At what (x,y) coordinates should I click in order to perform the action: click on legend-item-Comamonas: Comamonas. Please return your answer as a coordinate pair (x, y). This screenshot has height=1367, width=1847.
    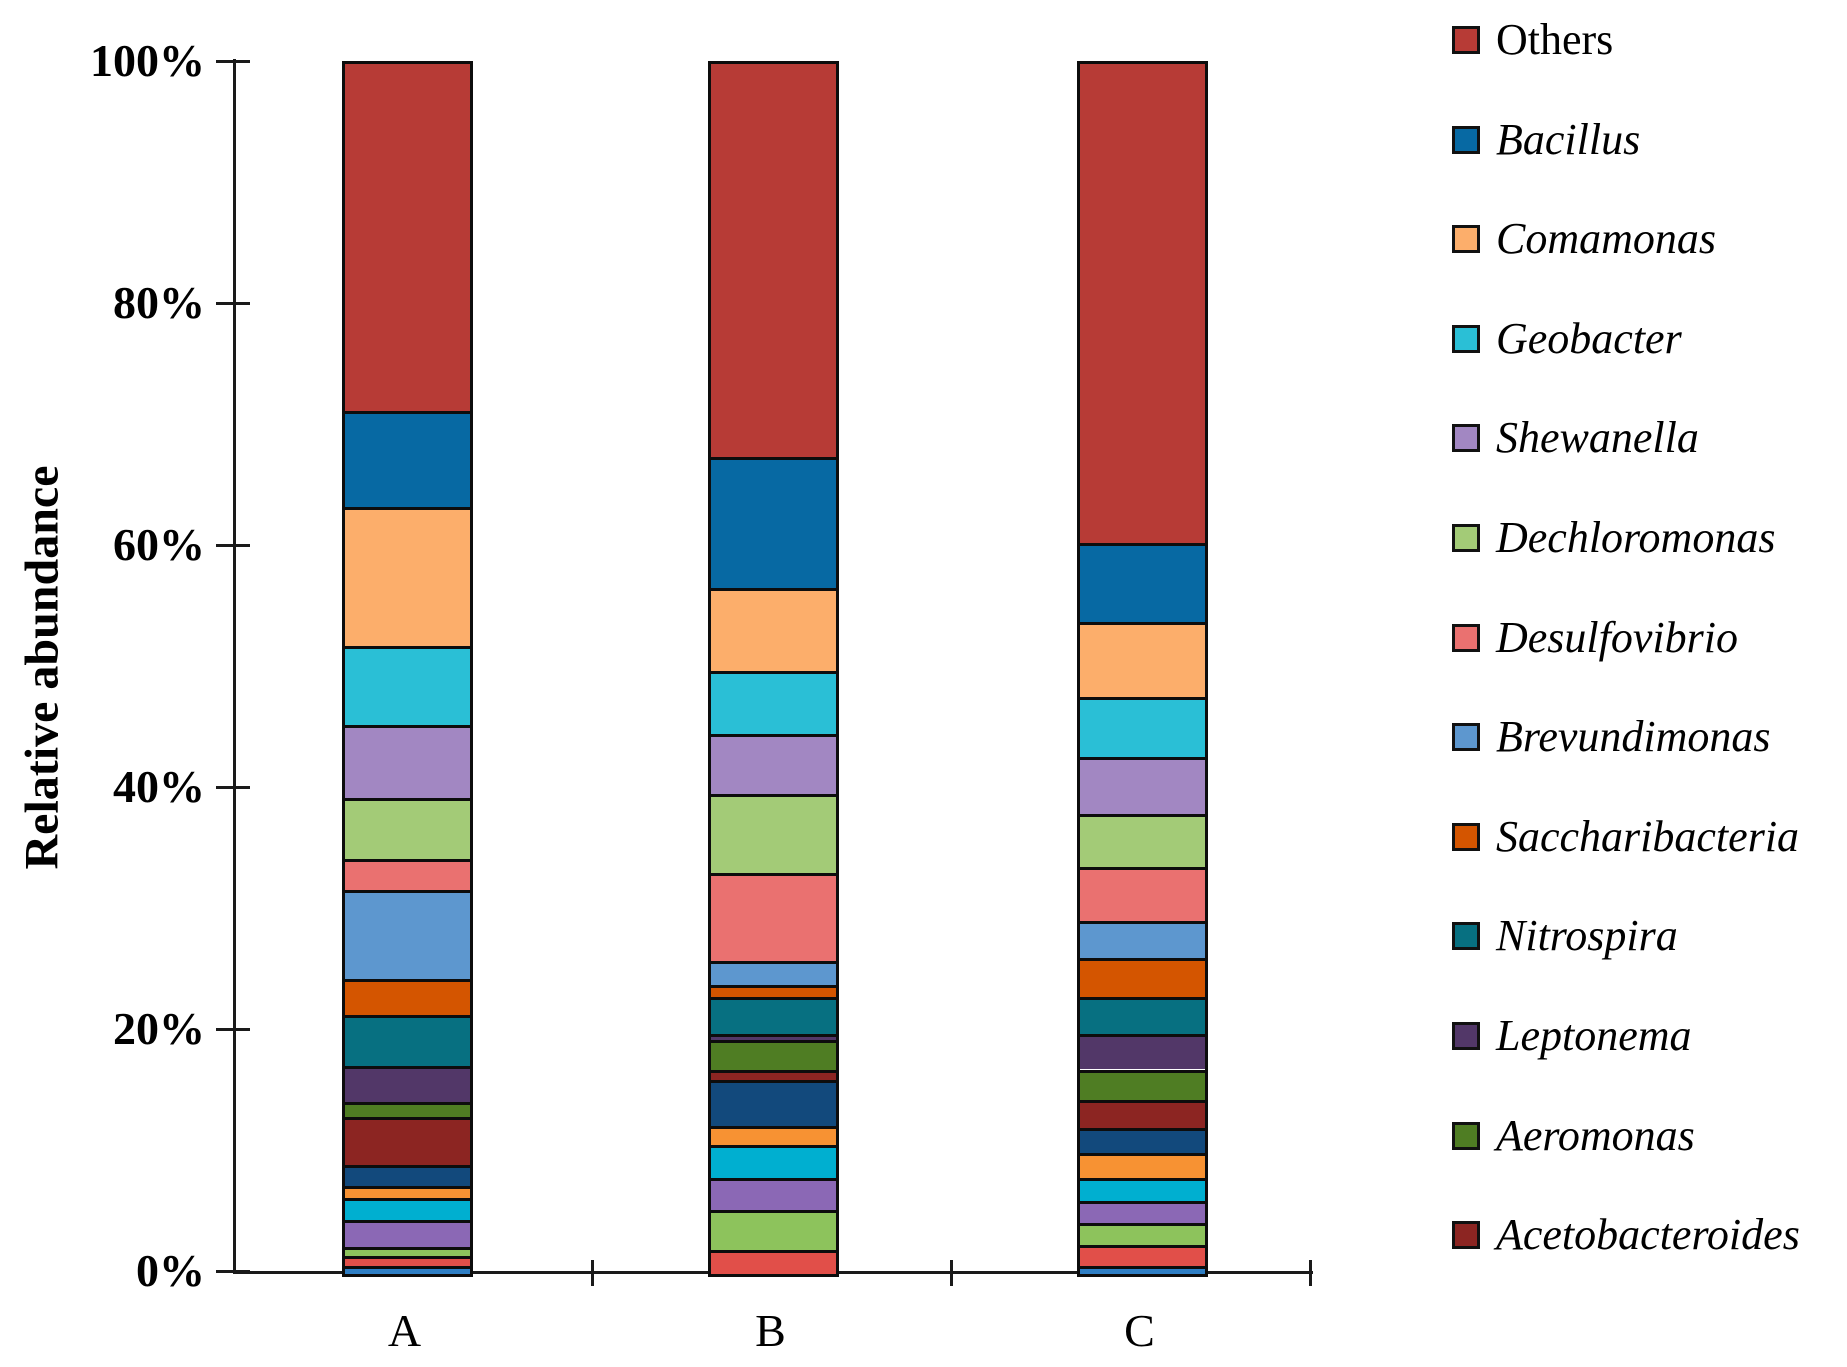
    Looking at the image, I should click on (1584, 239).